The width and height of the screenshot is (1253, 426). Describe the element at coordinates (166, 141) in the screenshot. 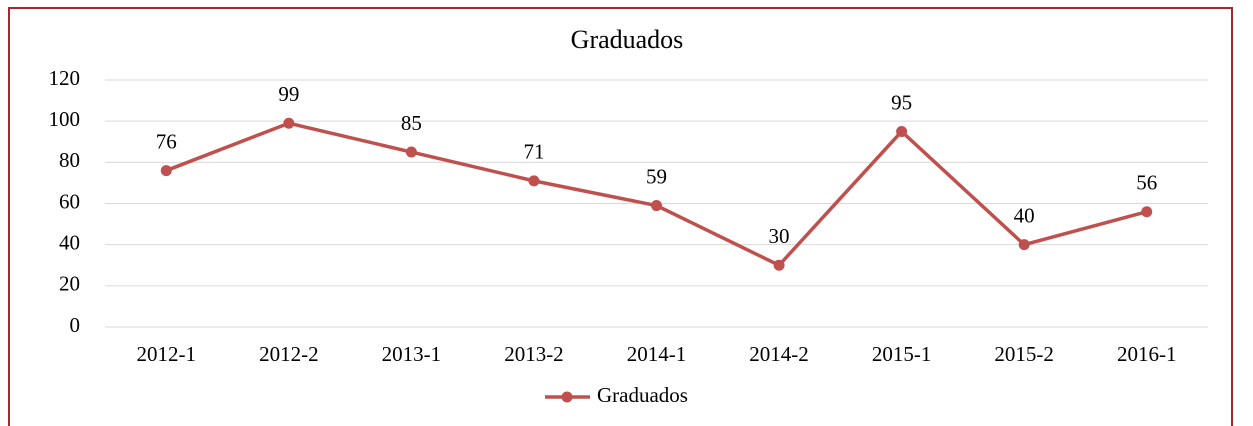

I see `data-label: 76` at that location.